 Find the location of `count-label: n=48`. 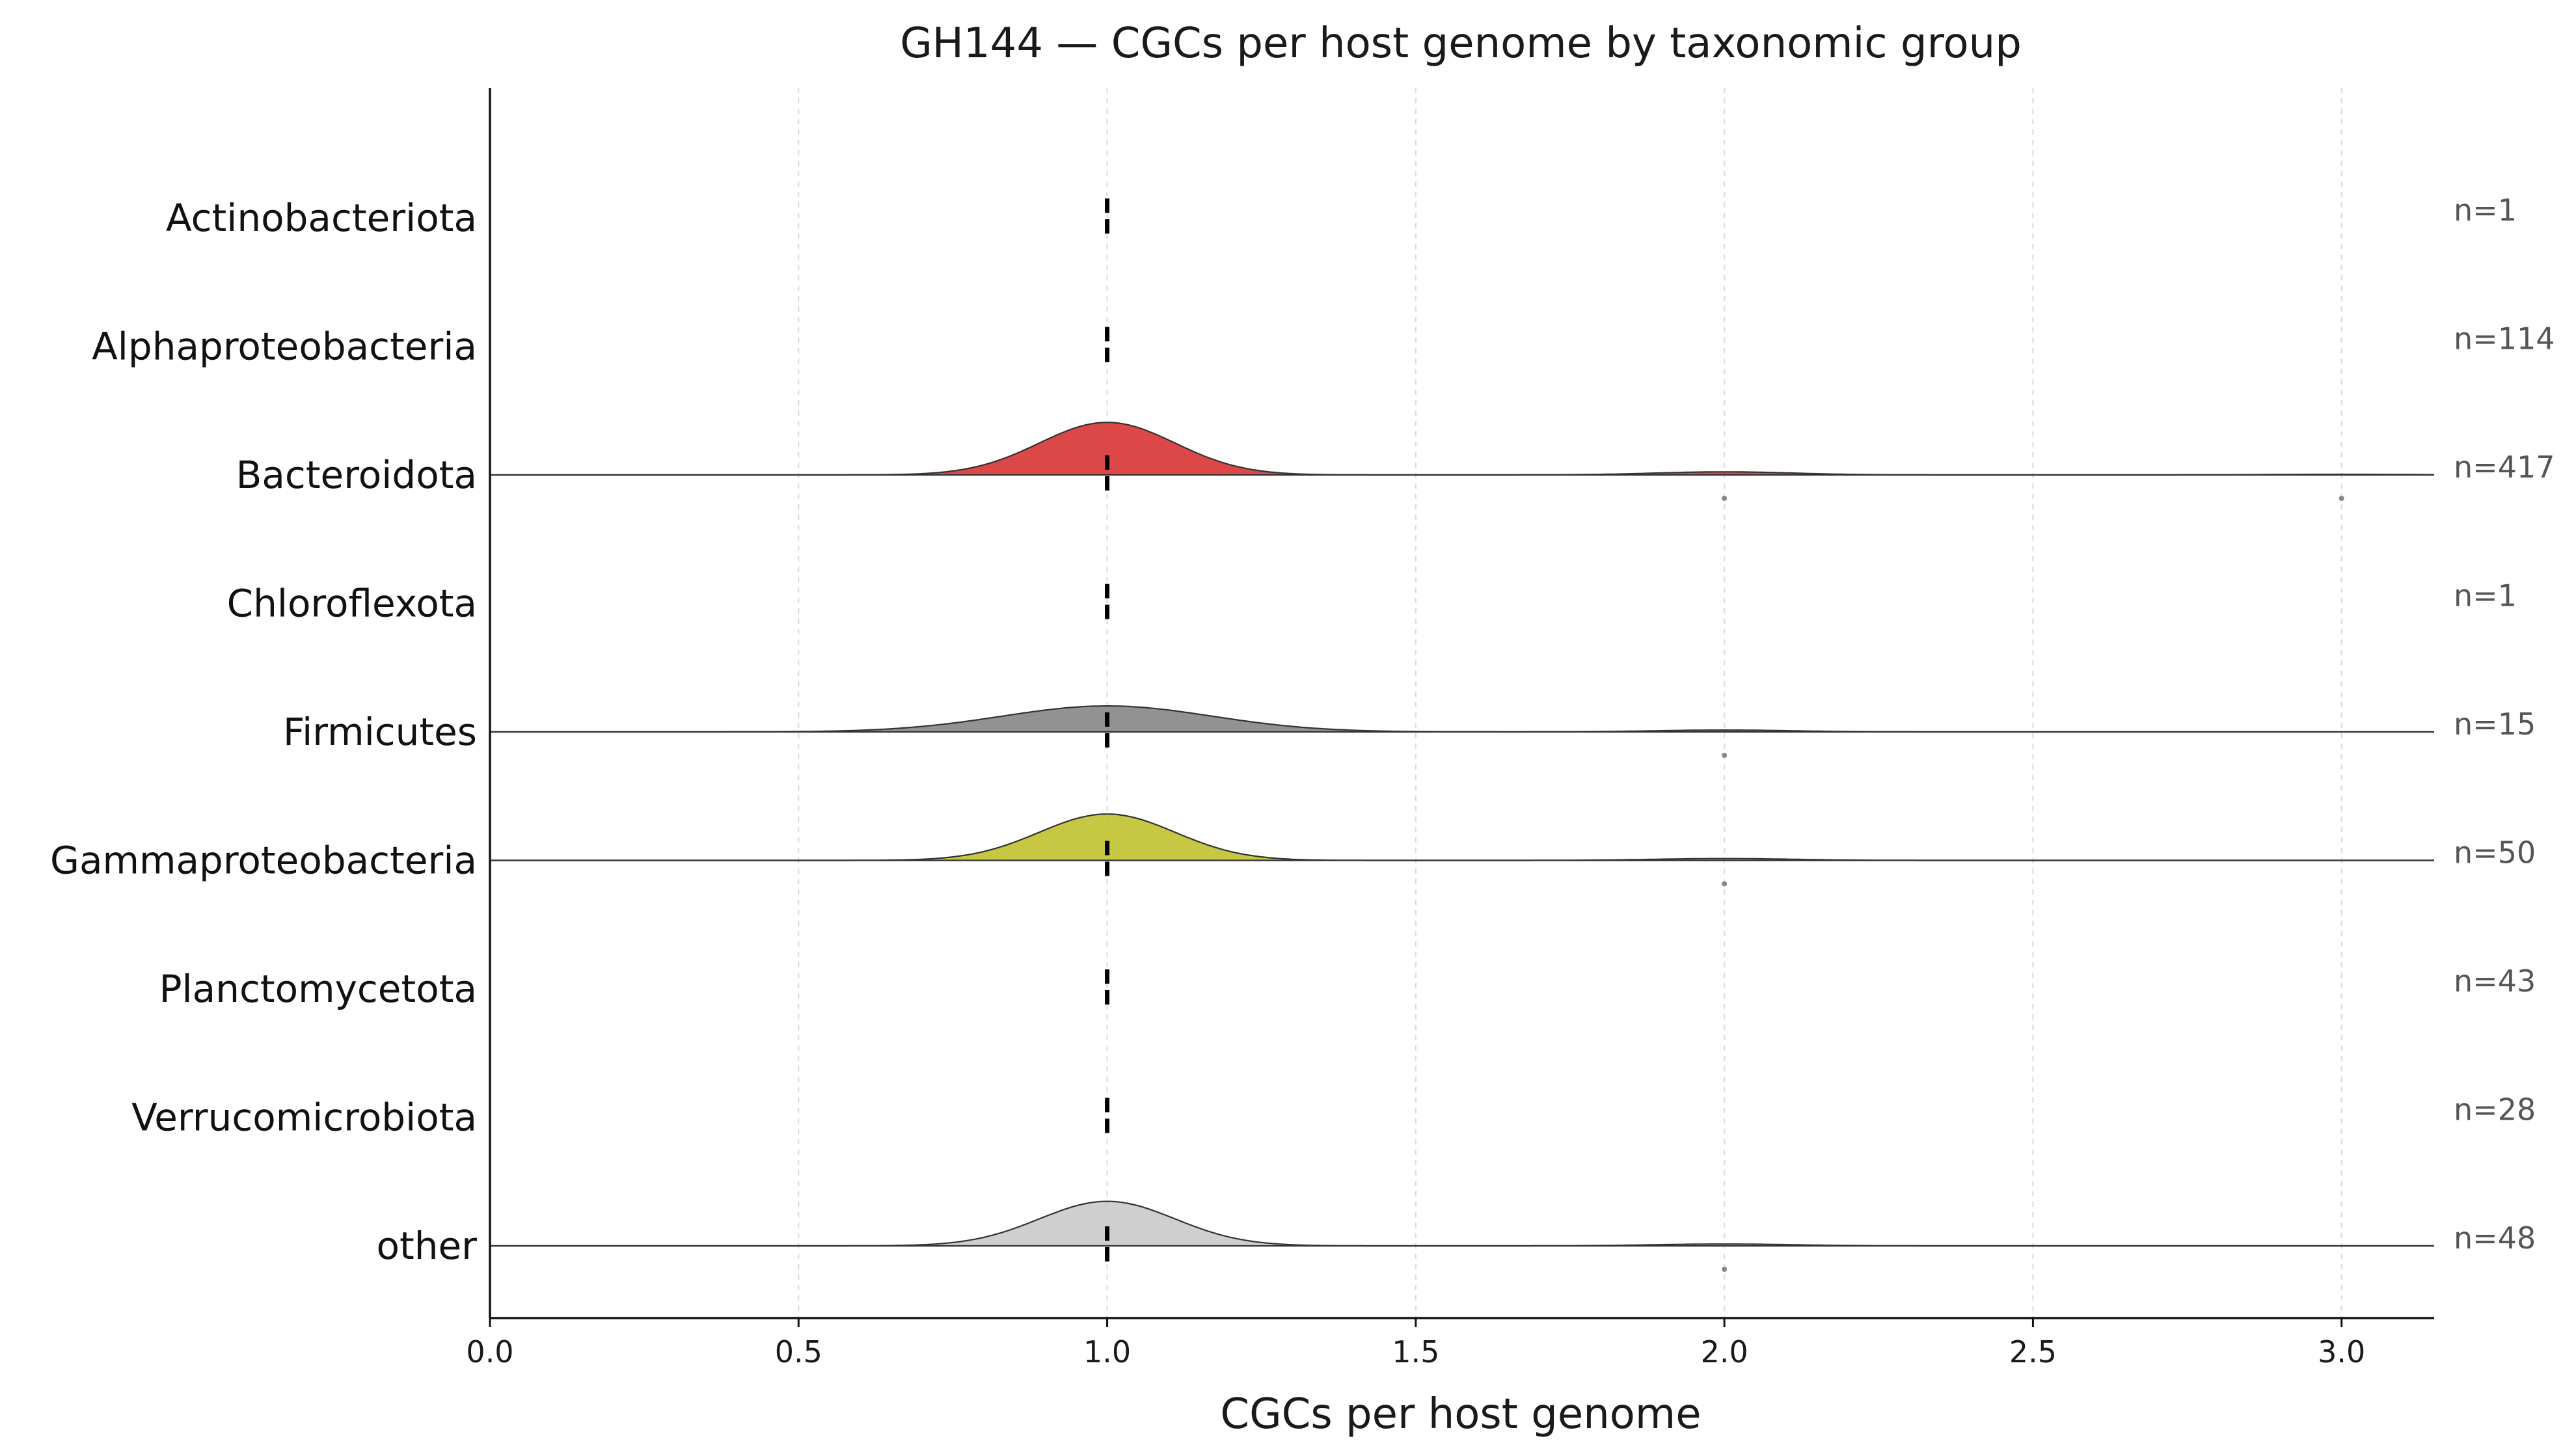

count-label: n=48 is located at coordinates (2495, 1238).